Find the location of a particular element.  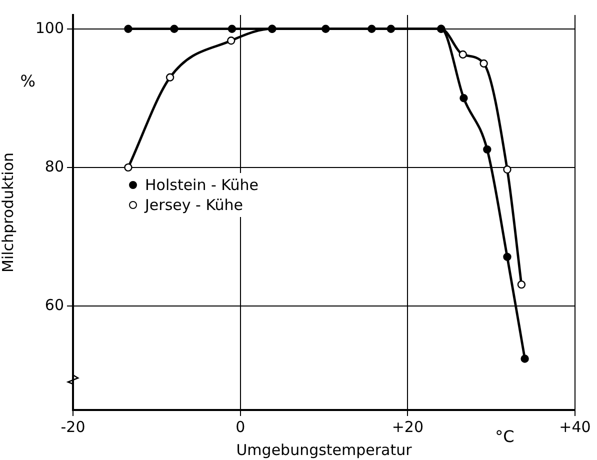

y-tick-label: 100 is located at coordinates (49, 27).